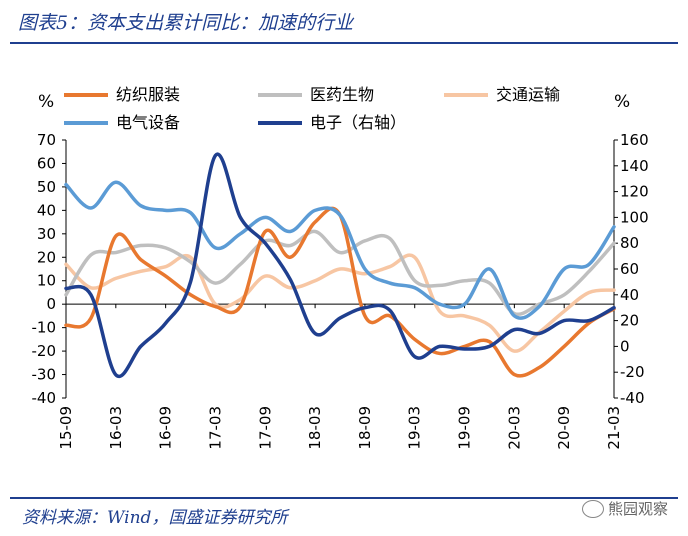 This screenshot has width=688, height=536. I want to click on right-tick-label: 160, so click(634, 140).